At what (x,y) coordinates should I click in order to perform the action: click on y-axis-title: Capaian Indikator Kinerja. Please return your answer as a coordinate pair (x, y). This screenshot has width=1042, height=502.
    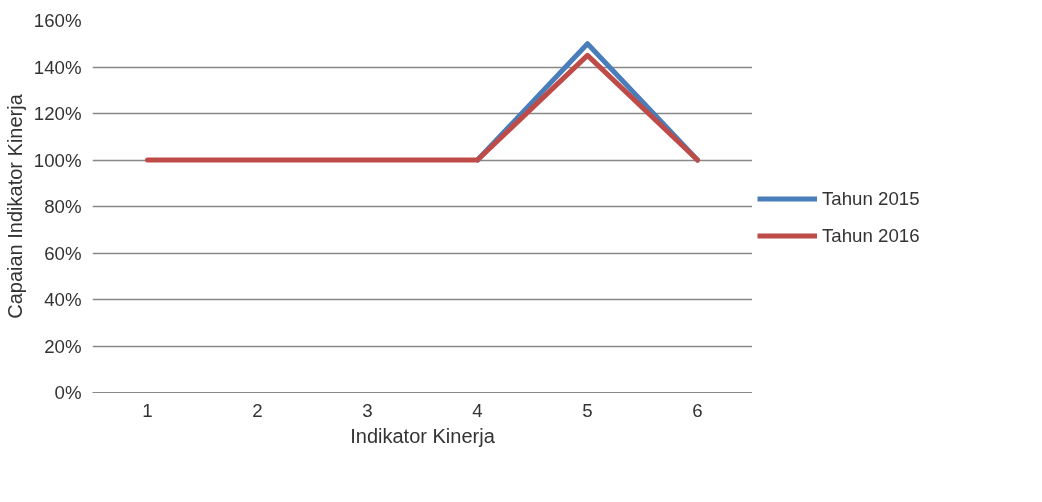
    Looking at the image, I should click on (14, 206).